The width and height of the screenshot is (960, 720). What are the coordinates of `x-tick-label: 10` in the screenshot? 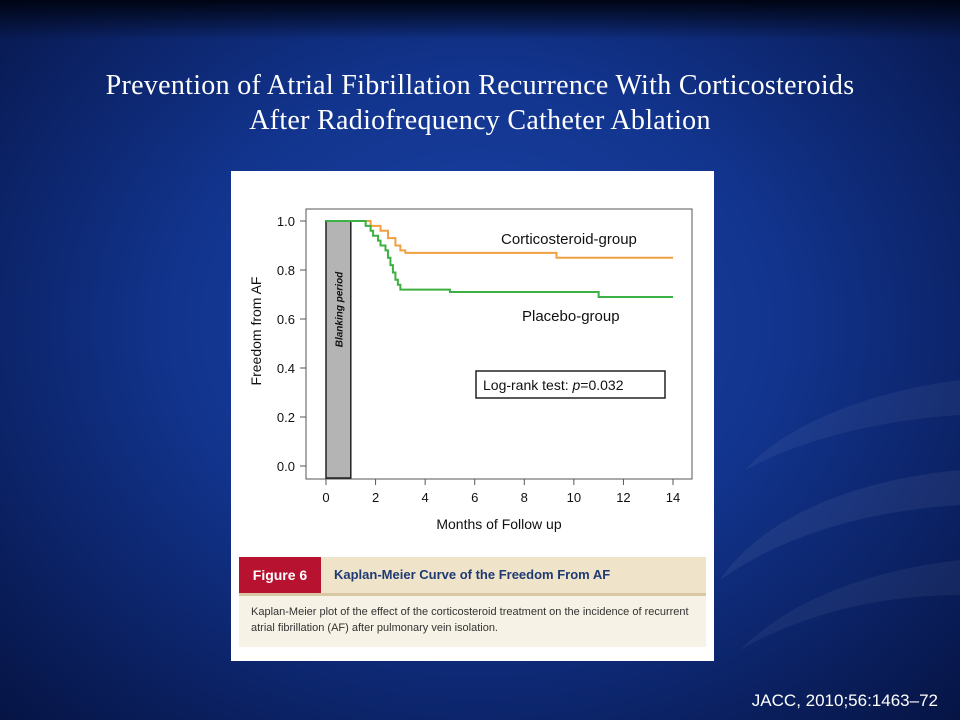 It's located at (574, 497).